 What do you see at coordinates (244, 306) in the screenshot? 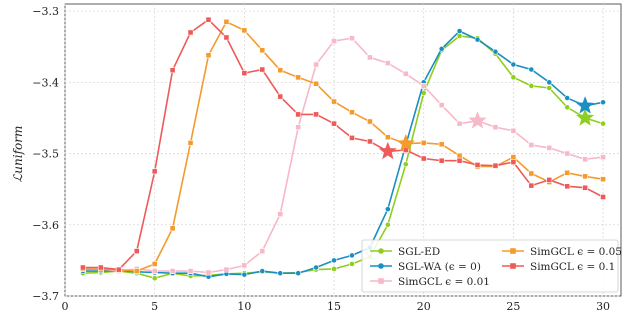
I see `x-tick-label: 10` at bounding box center [244, 306].